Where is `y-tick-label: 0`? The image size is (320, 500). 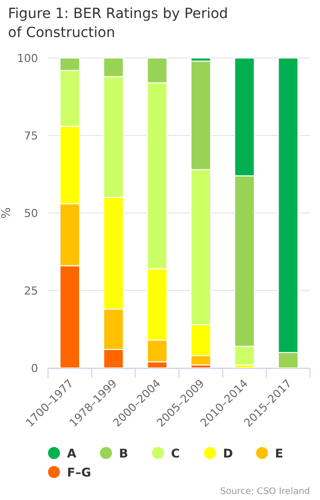
y-tick-label: 0 is located at coordinates (34, 368).